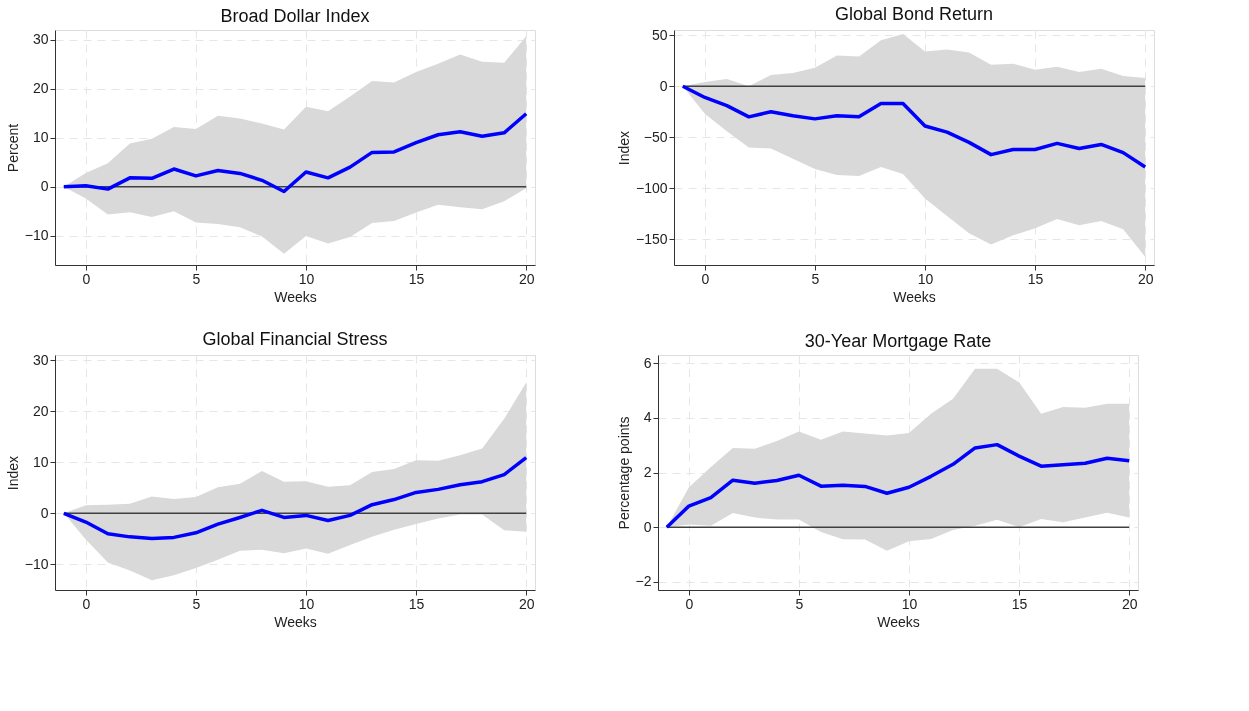 Image resolution: width=1249 pixels, height=711 pixels. Describe the element at coordinates (295, 339) in the screenshot. I see `chart-title: Global Financial Stress` at that location.